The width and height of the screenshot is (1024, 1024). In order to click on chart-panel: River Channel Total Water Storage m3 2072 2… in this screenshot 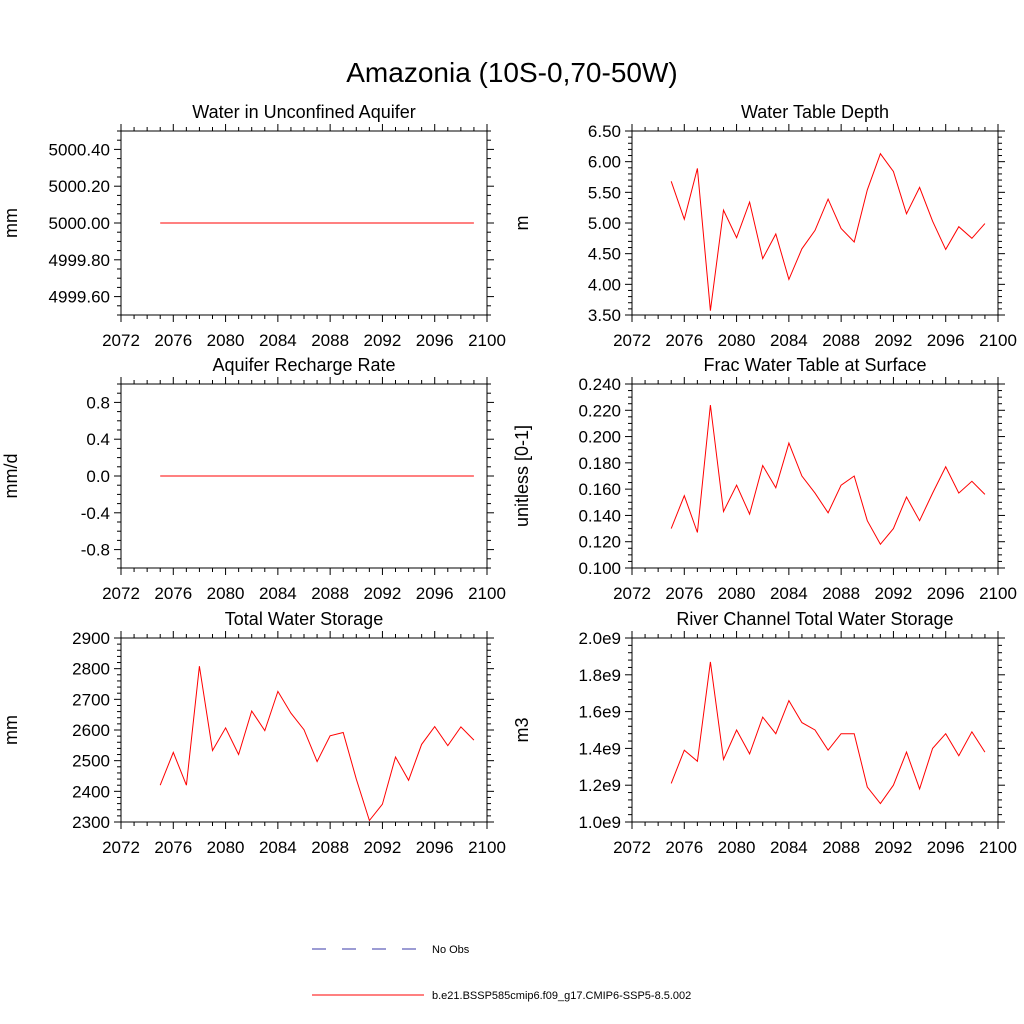, I will do `click(764, 733)`.